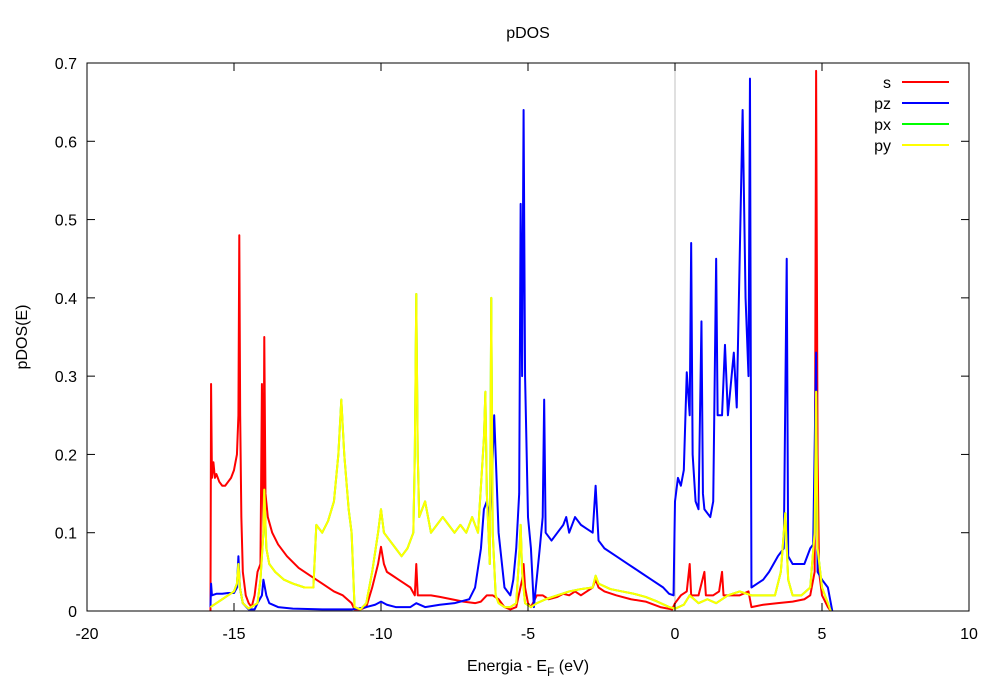 The width and height of the screenshot is (1000, 700). I want to click on y-tick-label: 0.4, so click(66, 299).